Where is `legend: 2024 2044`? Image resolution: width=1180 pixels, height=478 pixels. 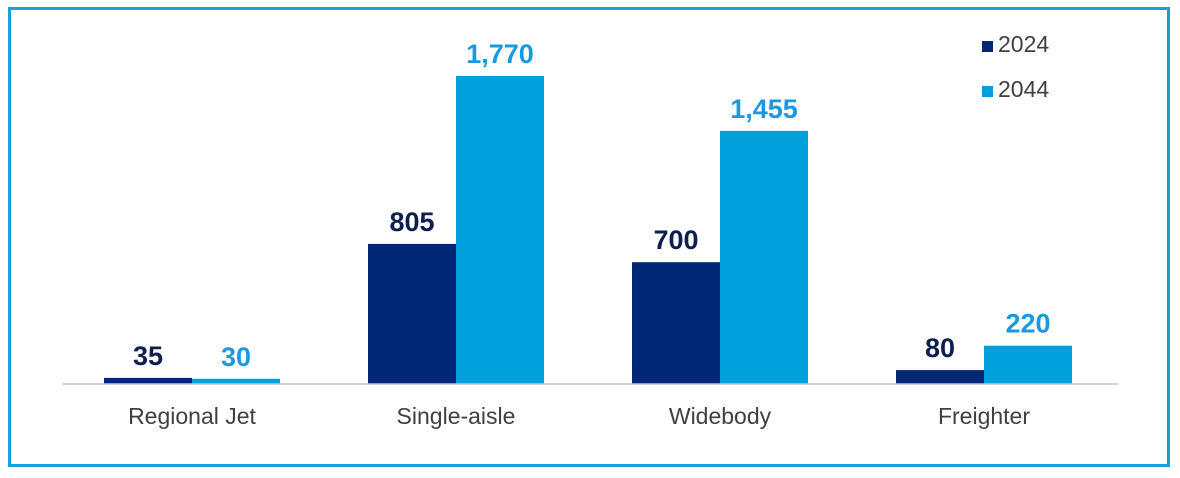
legend: 2024 2044 is located at coordinates (1015, 66).